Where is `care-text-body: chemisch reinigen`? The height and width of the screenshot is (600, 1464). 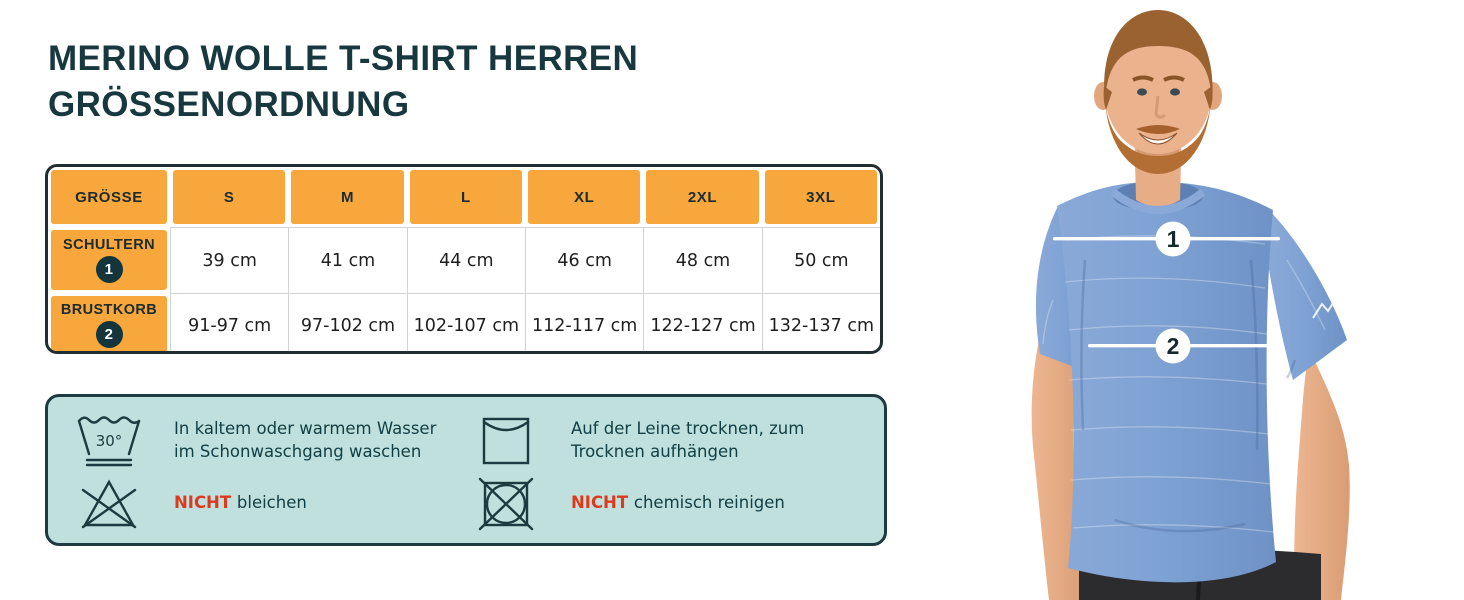
care-text-body: chemisch reinigen is located at coordinates (709, 503).